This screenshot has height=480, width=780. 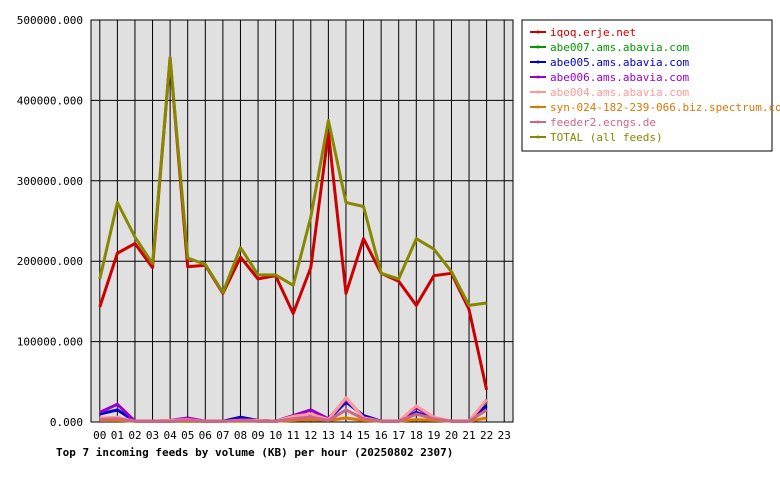 What do you see at coordinates (50, 100) in the screenshot?
I see `y-tick-label: 400000.000` at bounding box center [50, 100].